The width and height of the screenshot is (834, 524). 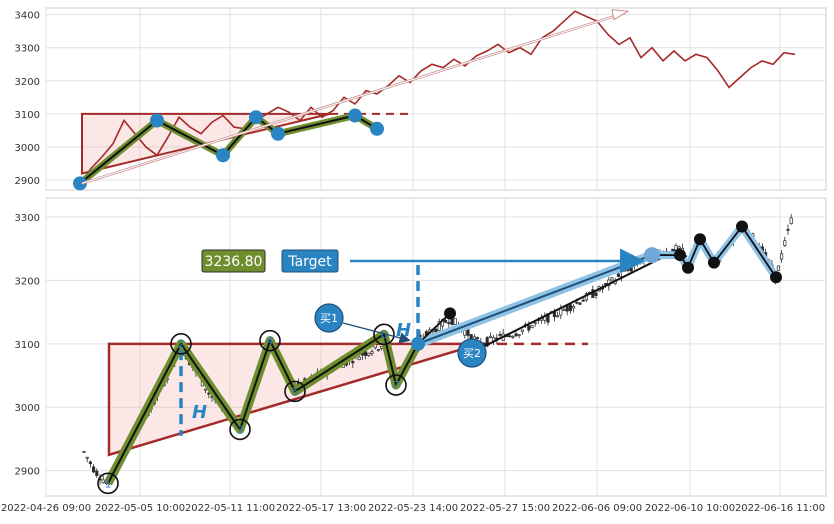 I want to click on top-y-ticks: 2900 3000 3100 3200 3300 3400, so click(x=27, y=99).